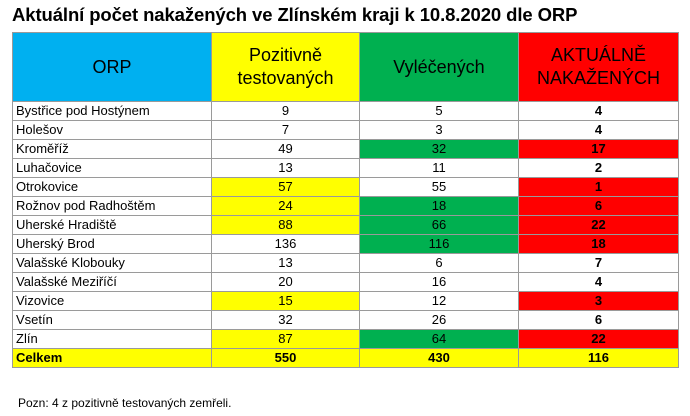 The height and width of the screenshot is (416, 690). Describe the element at coordinates (285, 358) in the screenshot. I see `total-pozitivni: 550` at that location.